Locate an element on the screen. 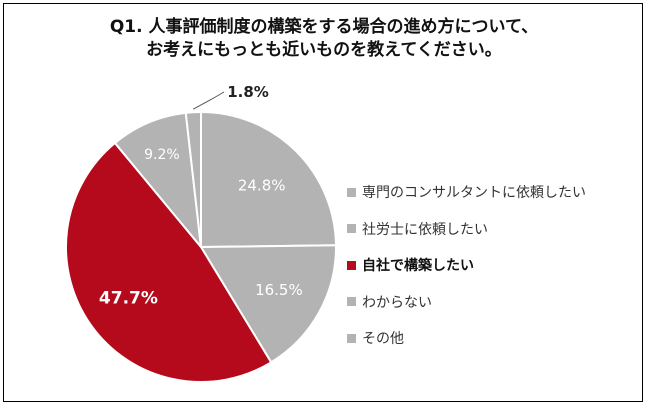  legend-item: 専門のコンサルタントに依頼したい is located at coordinates (466, 192).